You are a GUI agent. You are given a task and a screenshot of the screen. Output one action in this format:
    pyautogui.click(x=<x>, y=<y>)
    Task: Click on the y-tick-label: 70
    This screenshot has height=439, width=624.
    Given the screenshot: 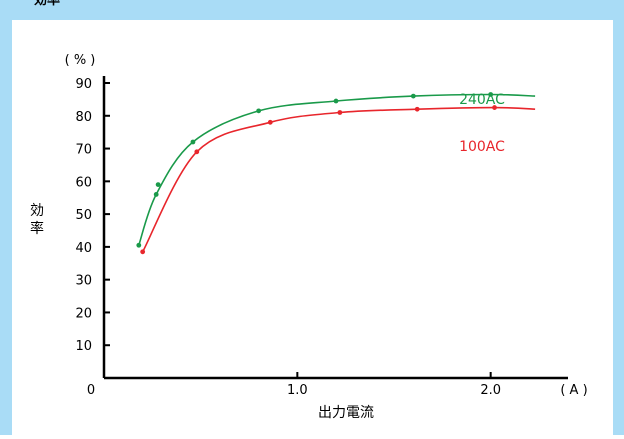 What is the action you would take?
    pyautogui.click(x=83, y=150)
    